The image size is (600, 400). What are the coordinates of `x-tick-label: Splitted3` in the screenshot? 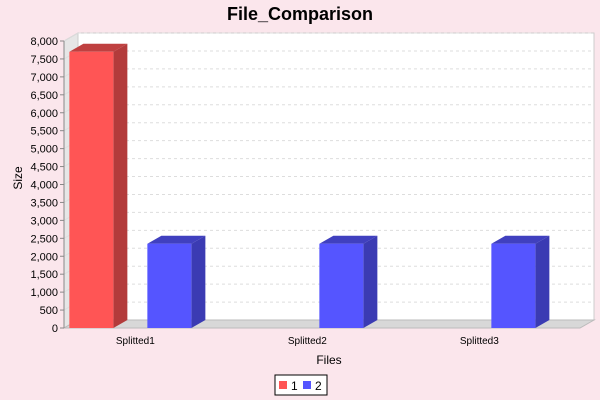 It's located at (479, 341).